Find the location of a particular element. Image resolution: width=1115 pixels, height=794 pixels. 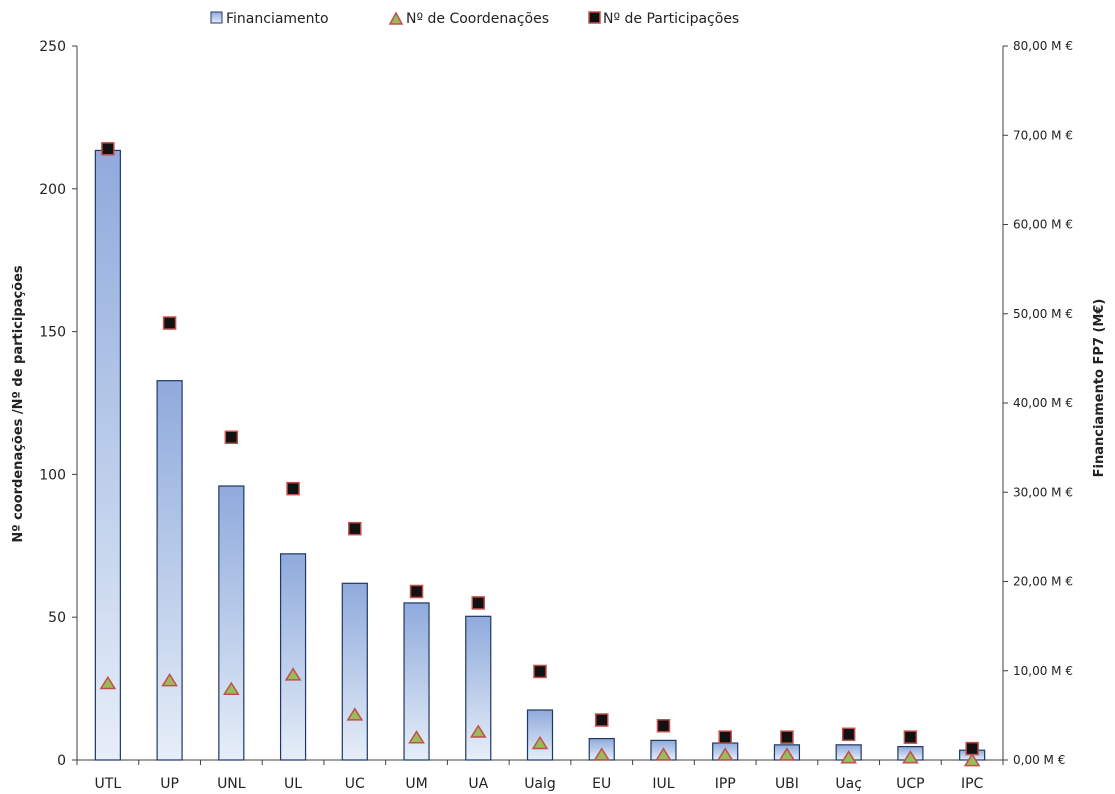

x-tick-label: EU is located at coordinates (601, 784).